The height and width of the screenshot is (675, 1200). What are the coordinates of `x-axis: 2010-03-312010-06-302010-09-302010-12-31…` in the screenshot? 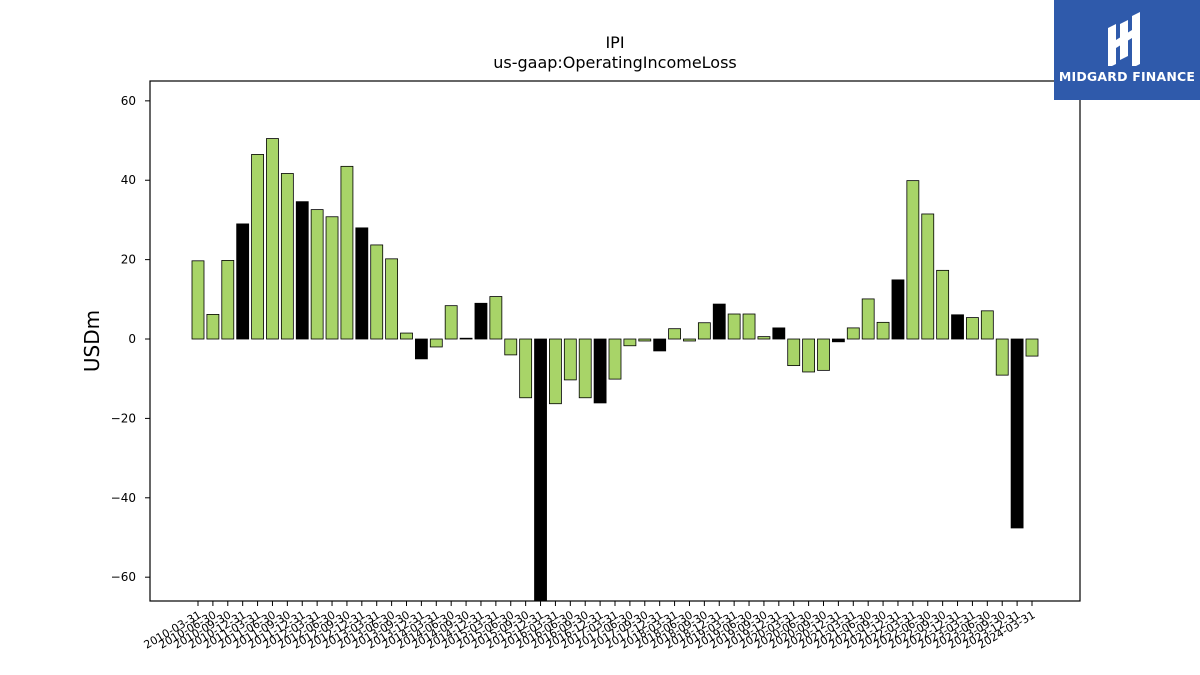 It's located at (590, 626).